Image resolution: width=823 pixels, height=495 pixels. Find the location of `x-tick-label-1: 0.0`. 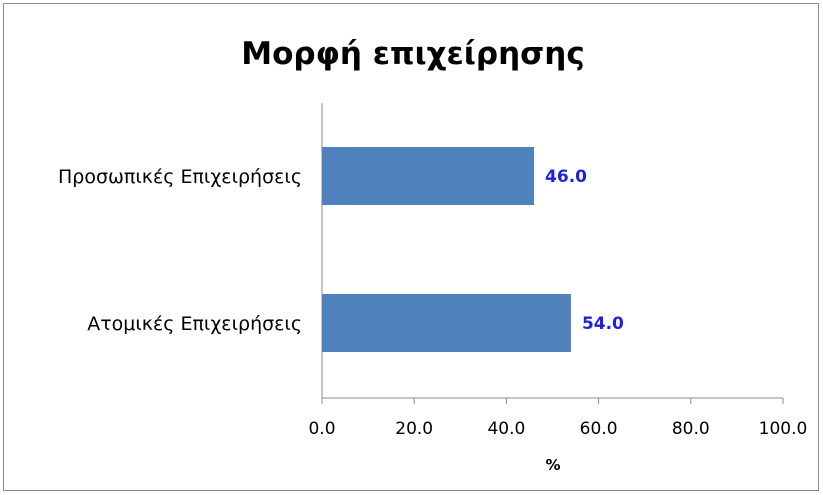

x-tick-label-1: 0.0 is located at coordinates (321, 429).